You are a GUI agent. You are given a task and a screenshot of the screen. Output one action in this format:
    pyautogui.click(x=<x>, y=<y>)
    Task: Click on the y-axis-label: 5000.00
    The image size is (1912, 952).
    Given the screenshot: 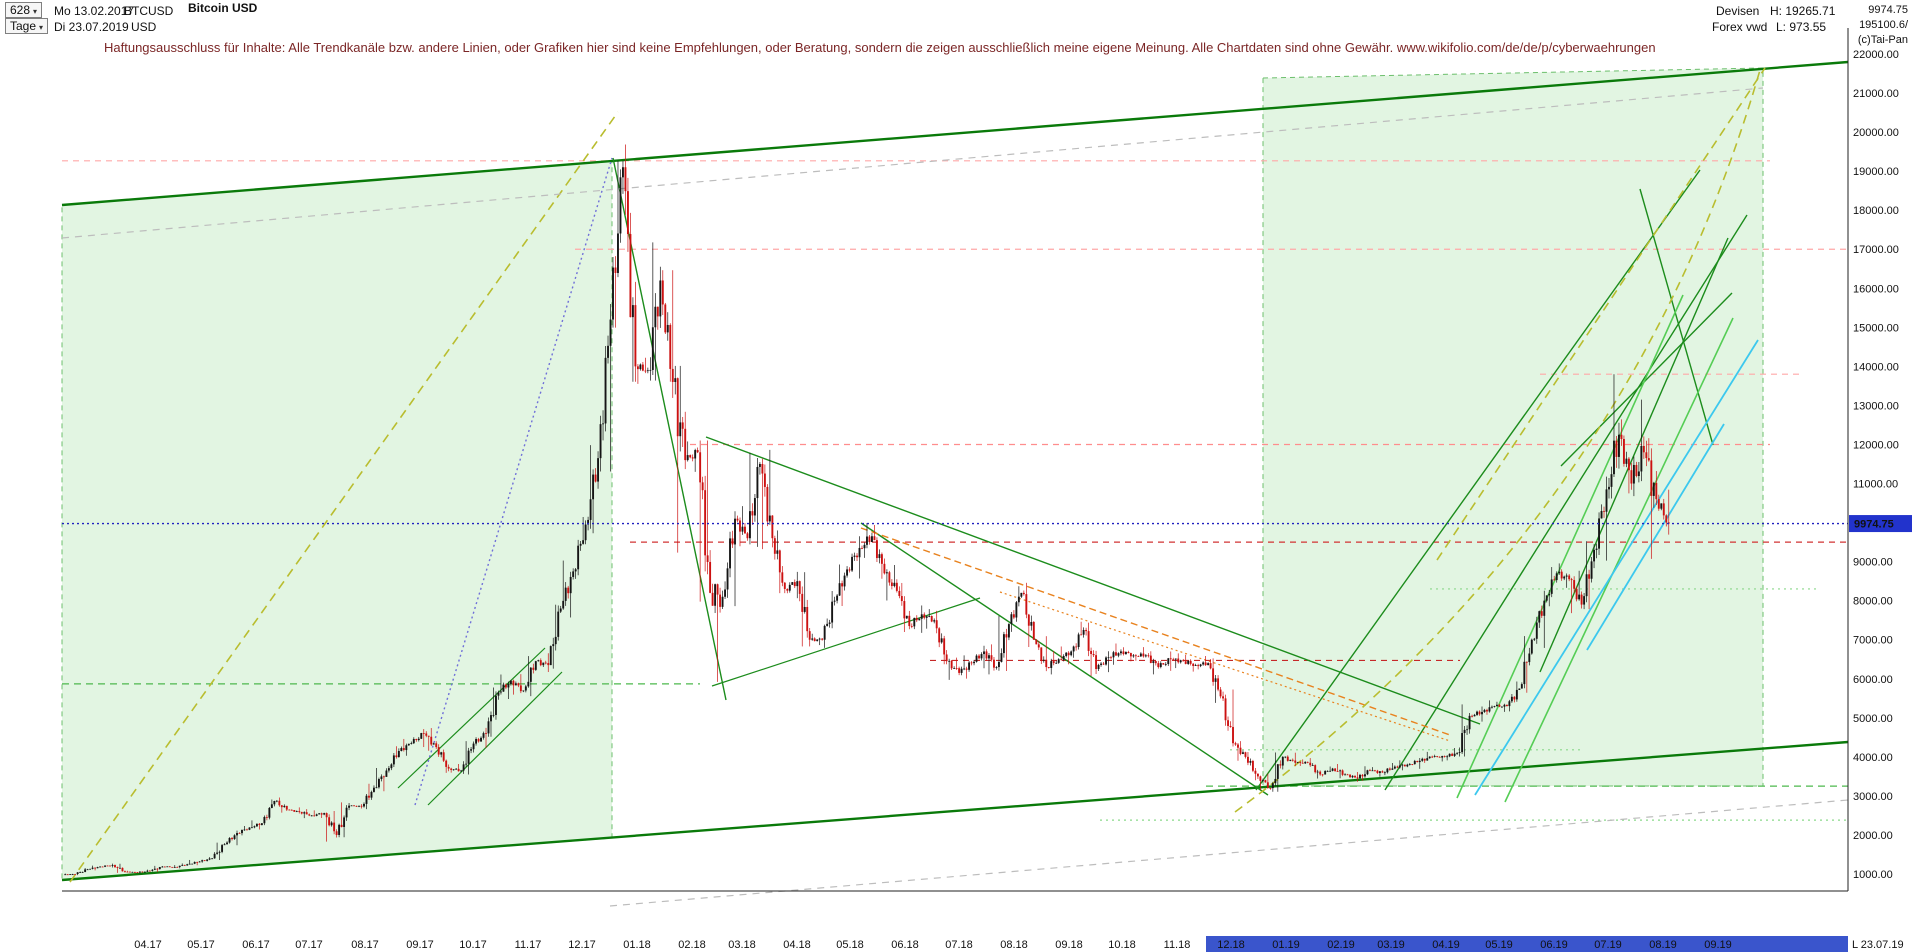 What is the action you would take?
    pyautogui.click(x=1873, y=719)
    